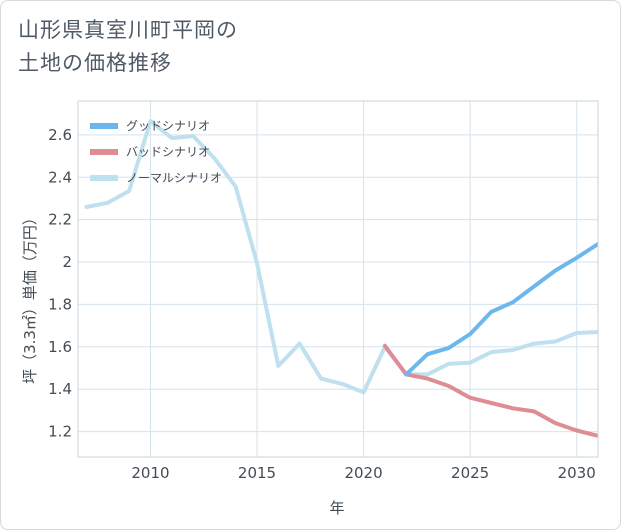  Describe the element at coordinates (67, 262) in the screenshot. I see `y-tick-label: 2` at that location.